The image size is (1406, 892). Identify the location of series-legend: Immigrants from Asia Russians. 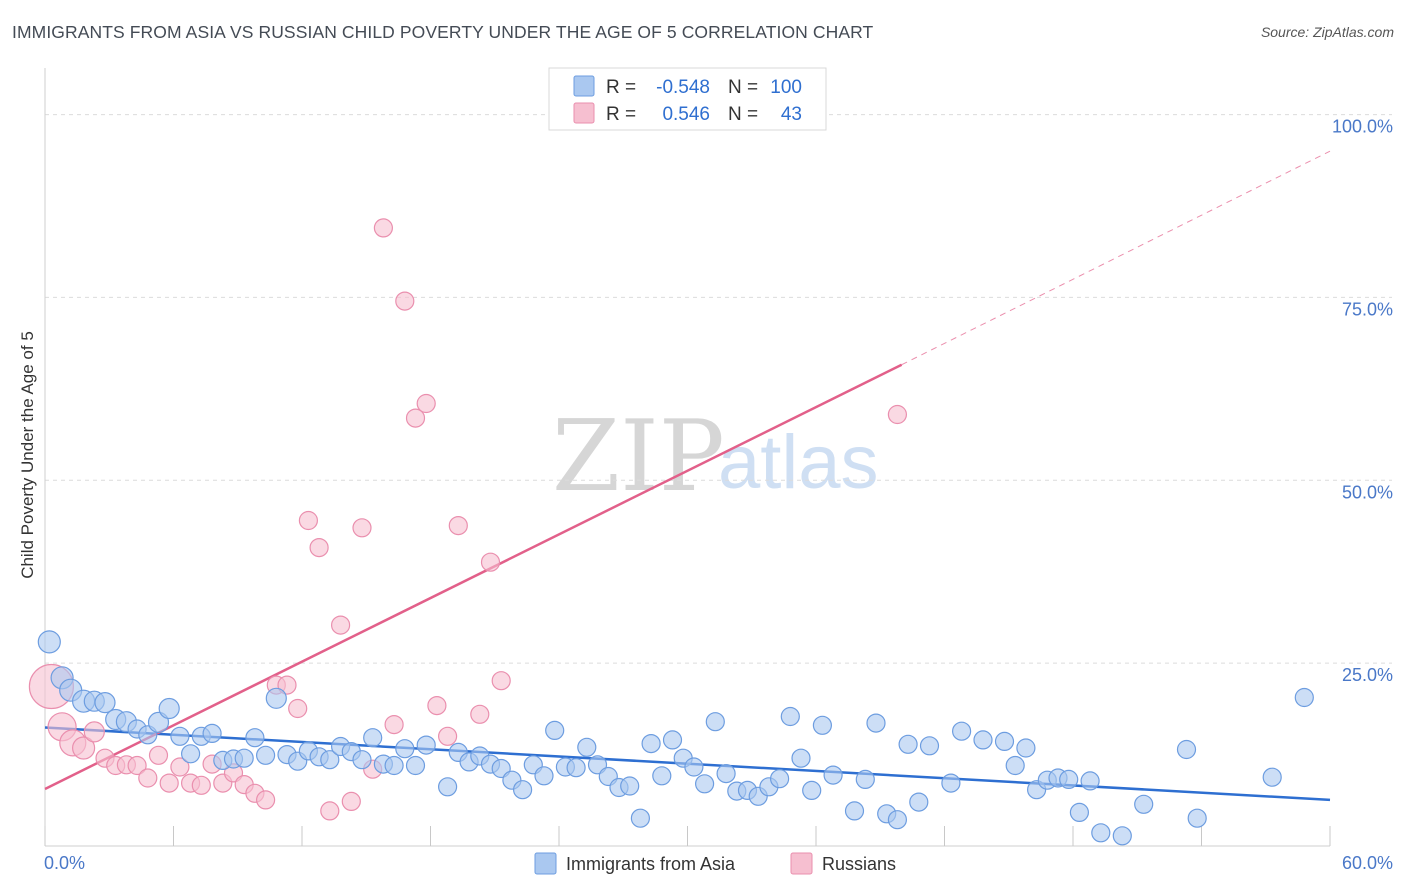
(715, 863).